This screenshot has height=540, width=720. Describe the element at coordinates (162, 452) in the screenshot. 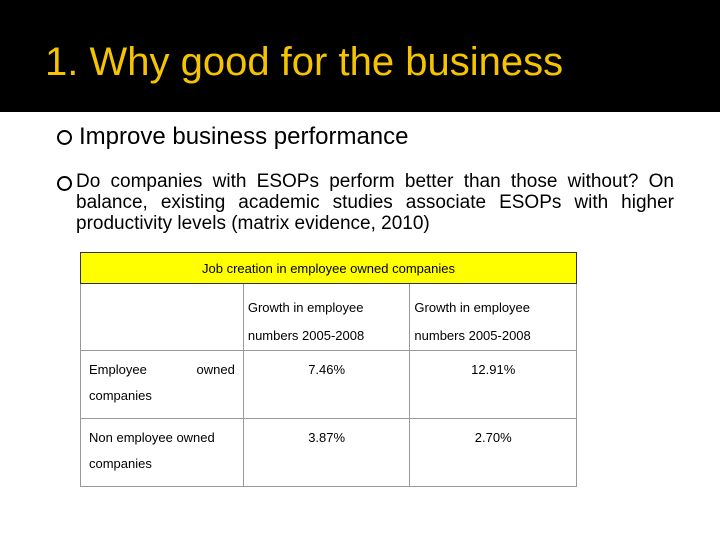

I see `row-label: Non employee owned companies` at that location.